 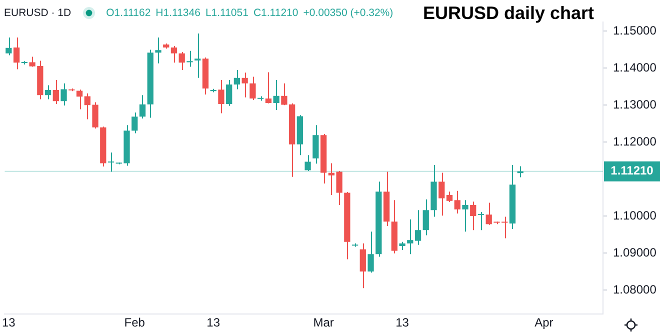 I want to click on y-tick-label: 1.15000, so click(x=635, y=31).